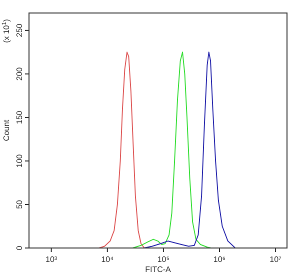 This screenshot has height=275, width=292. I want to click on y-tick-label: 50, so click(19, 204).